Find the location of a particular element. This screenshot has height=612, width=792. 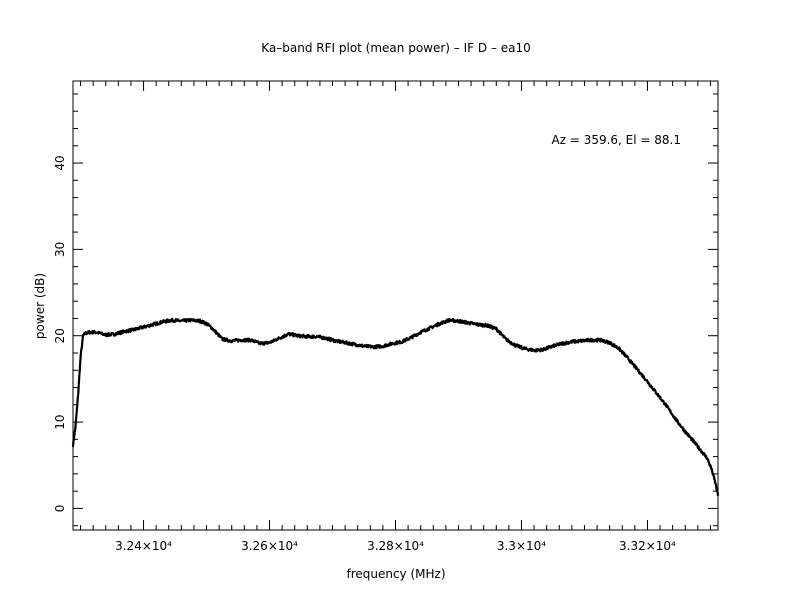

y-tick-label: 10 is located at coordinates (60, 421).